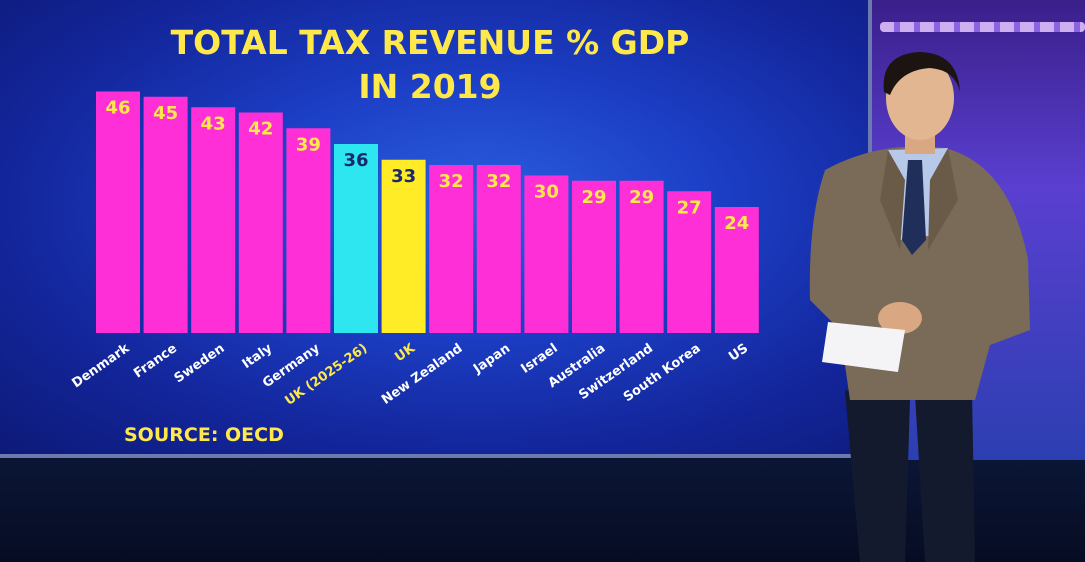 The width and height of the screenshot is (1085, 562). Describe the element at coordinates (736, 223) in the screenshot. I see `value-label: 24` at that location.